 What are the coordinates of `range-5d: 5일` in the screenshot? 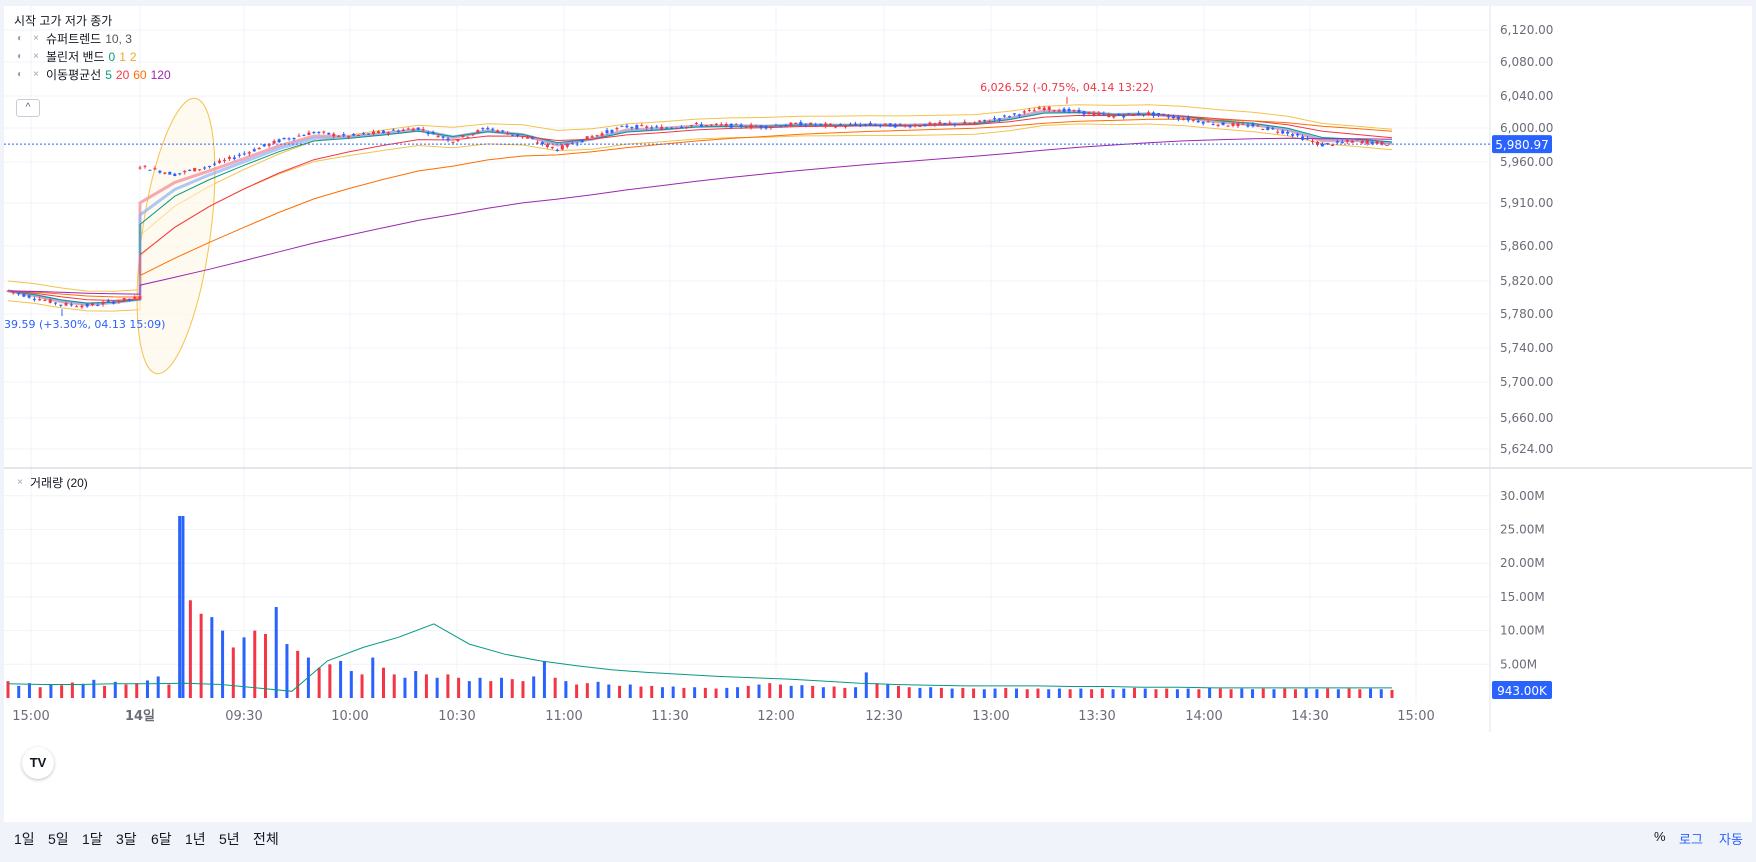 It's located at (58, 839).